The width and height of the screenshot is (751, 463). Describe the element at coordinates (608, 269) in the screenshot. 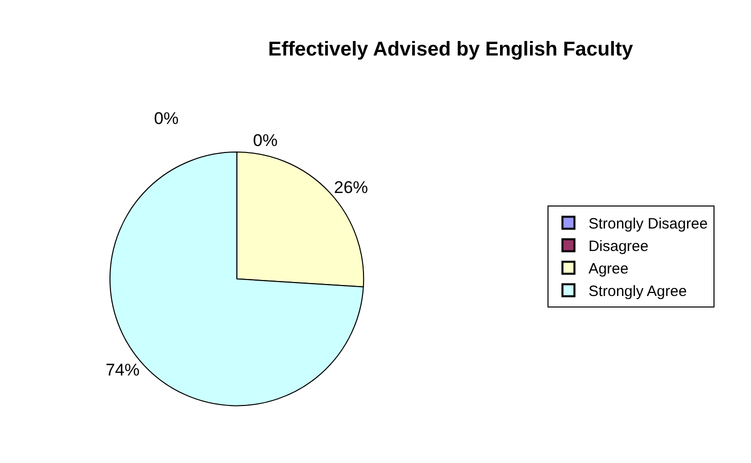

I see `legend-label: Agree` at that location.